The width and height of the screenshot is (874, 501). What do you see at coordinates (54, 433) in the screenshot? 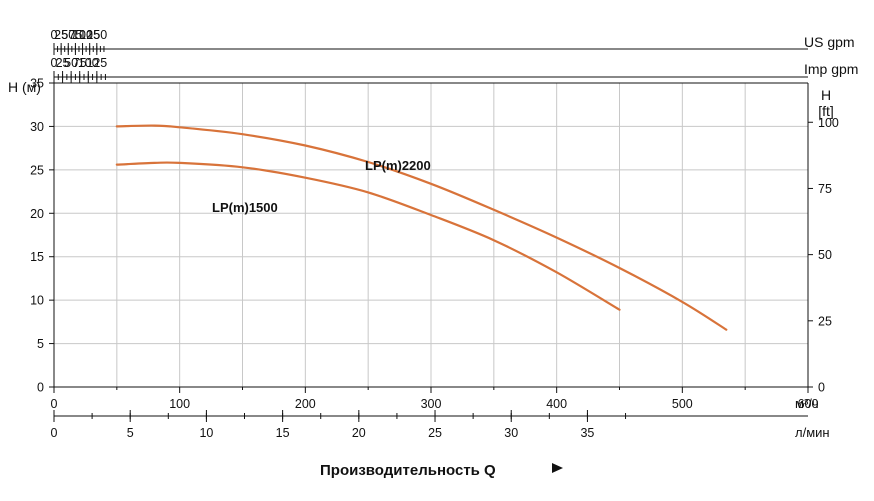
I see `lmin-axis-tick-label: 0` at bounding box center [54, 433].